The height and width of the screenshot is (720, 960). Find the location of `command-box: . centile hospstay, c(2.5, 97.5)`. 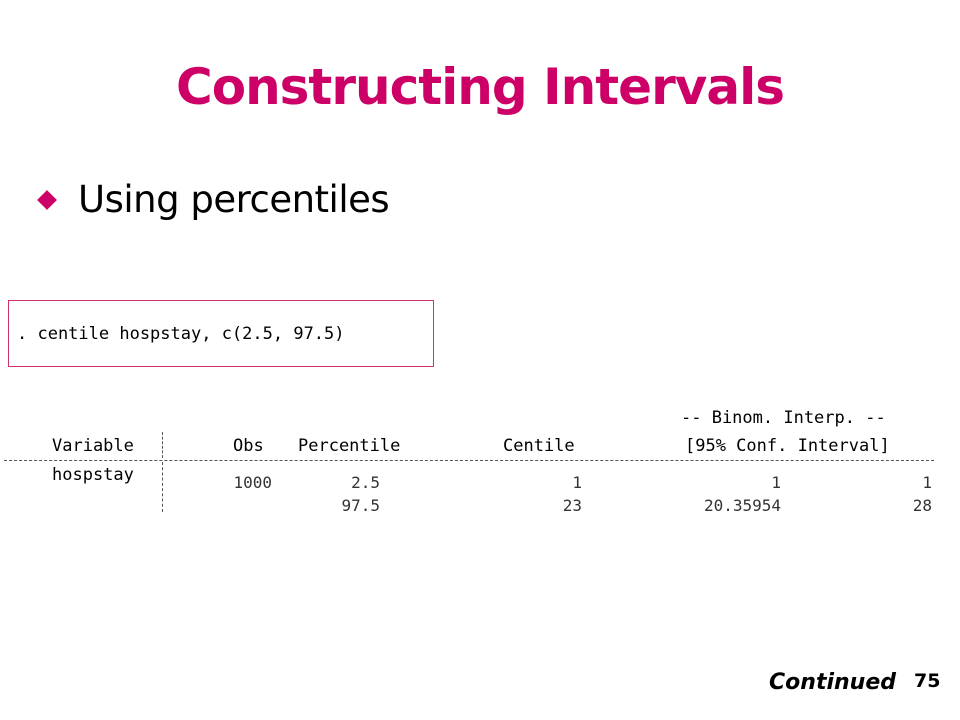

command-box: . centile hospstay, c(2.5, 97.5) is located at coordinates (221, 333).